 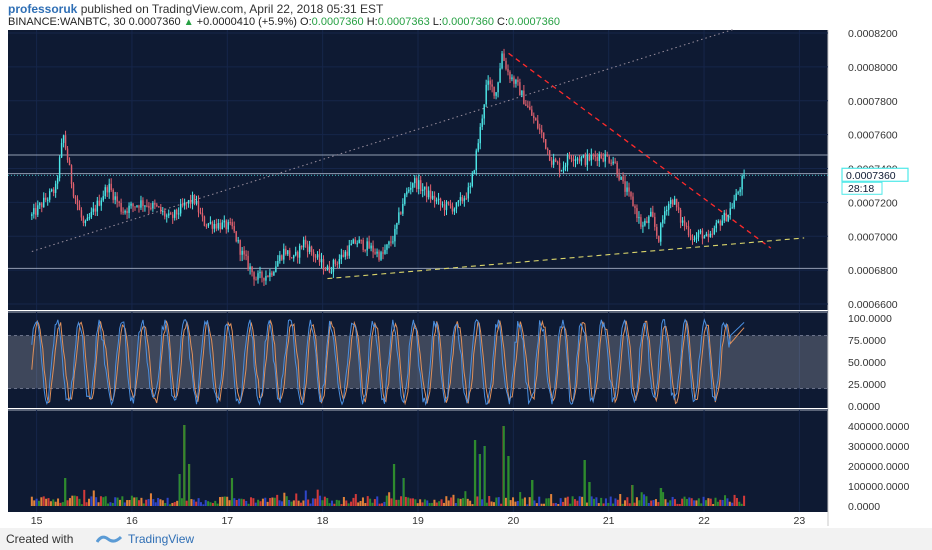 What do you see at coordinates (67, 22) in the screenshot?
I see `symbol-label: BINANCE:WANBTC, 30` at bounding box center [67, 22].